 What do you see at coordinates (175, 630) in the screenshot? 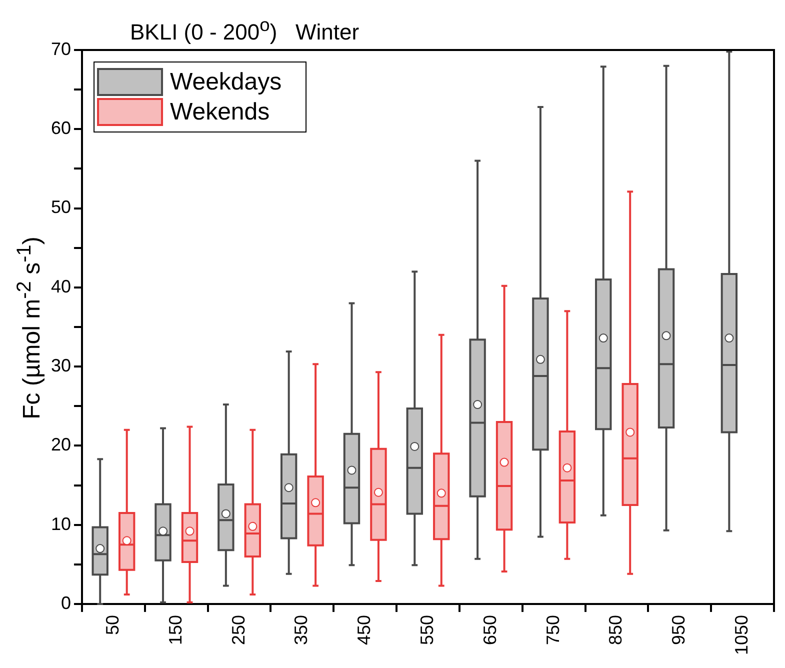
I see `x-tick-label: 150` at bounding box center [175, 630].